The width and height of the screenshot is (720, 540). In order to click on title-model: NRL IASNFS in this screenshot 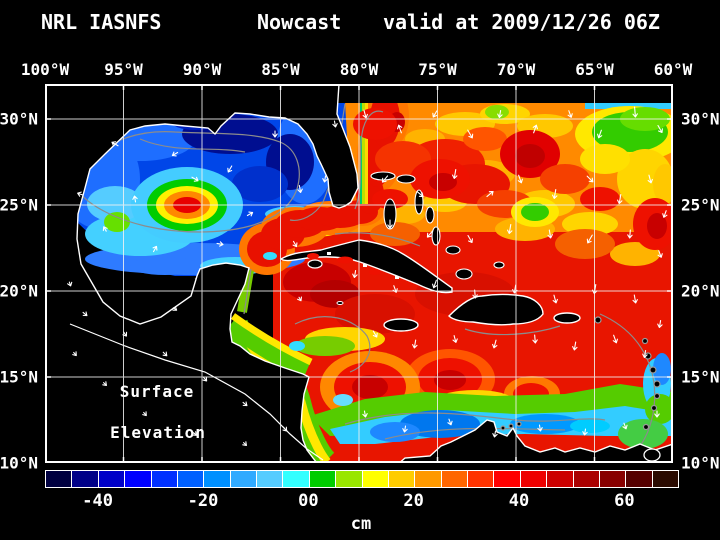, I will do `click(101, 22)`.